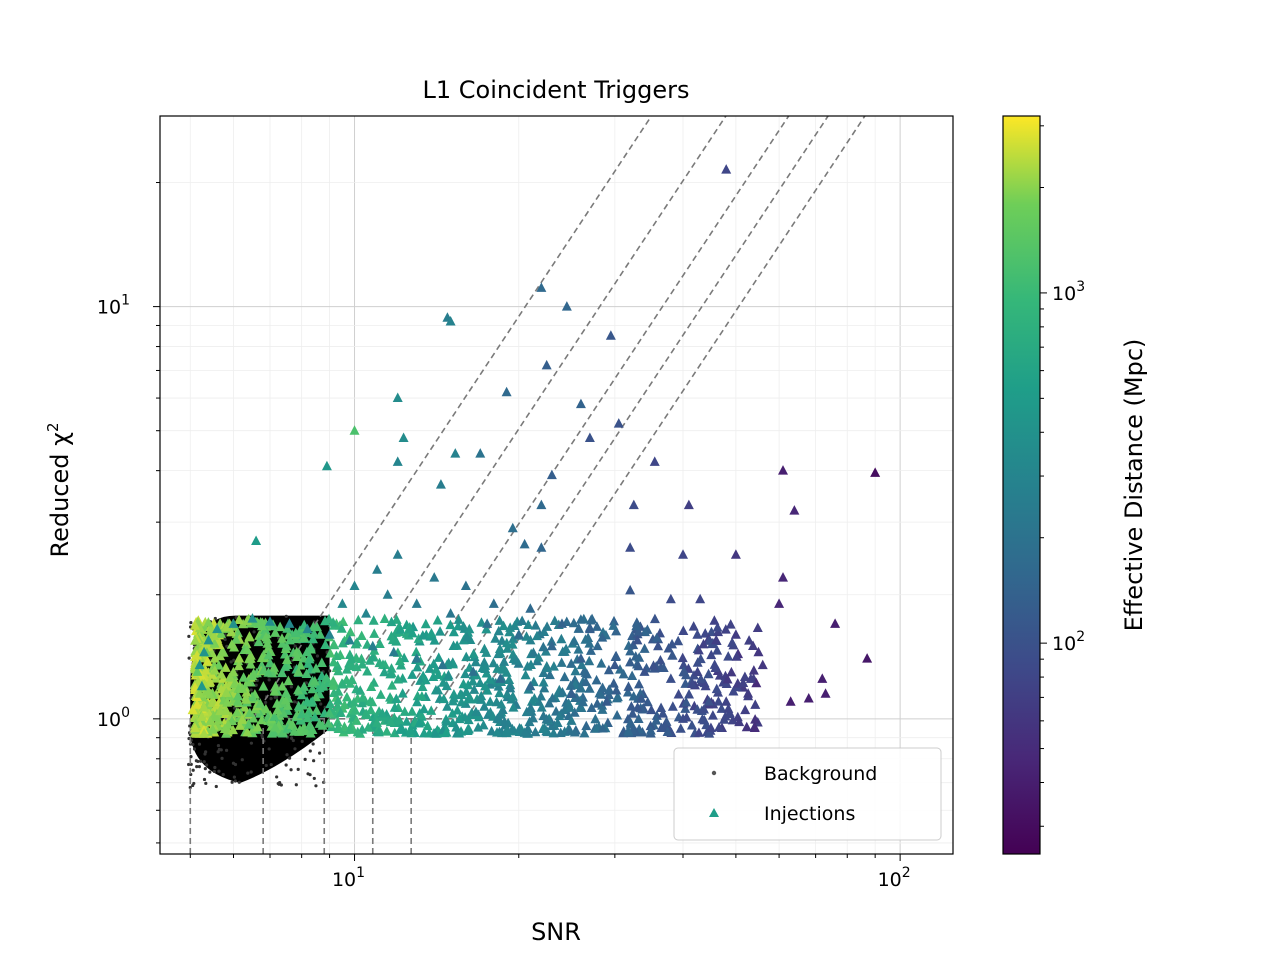  I want to click on x-tick-label: 101, so click(348, 878).